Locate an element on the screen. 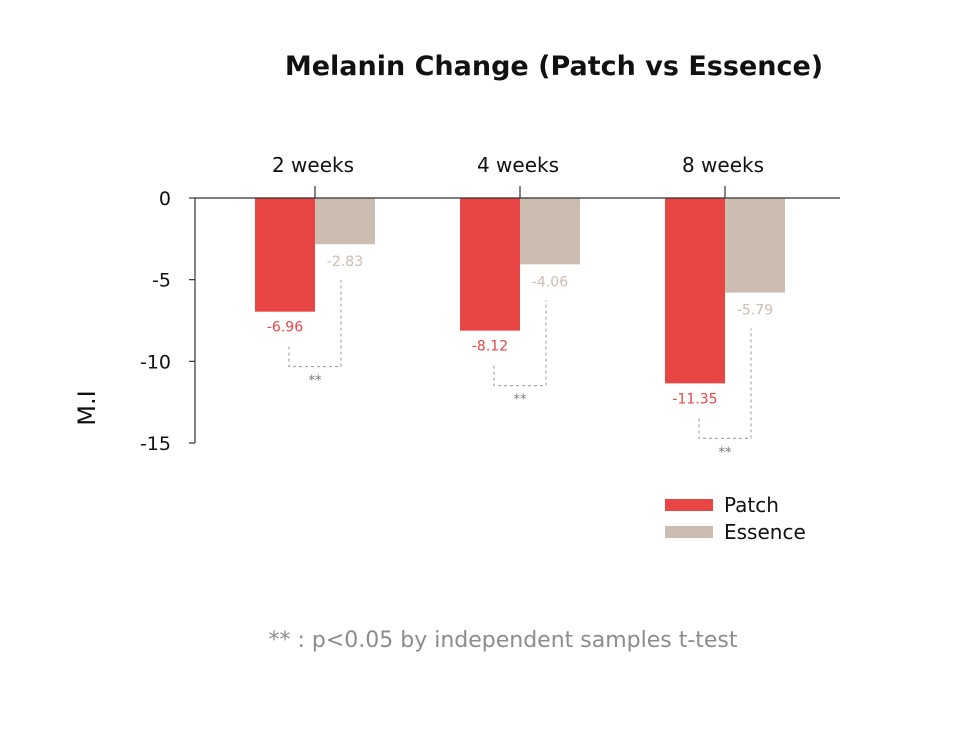  data-label-essence: -4.06 is located at coordinates (550, 282).